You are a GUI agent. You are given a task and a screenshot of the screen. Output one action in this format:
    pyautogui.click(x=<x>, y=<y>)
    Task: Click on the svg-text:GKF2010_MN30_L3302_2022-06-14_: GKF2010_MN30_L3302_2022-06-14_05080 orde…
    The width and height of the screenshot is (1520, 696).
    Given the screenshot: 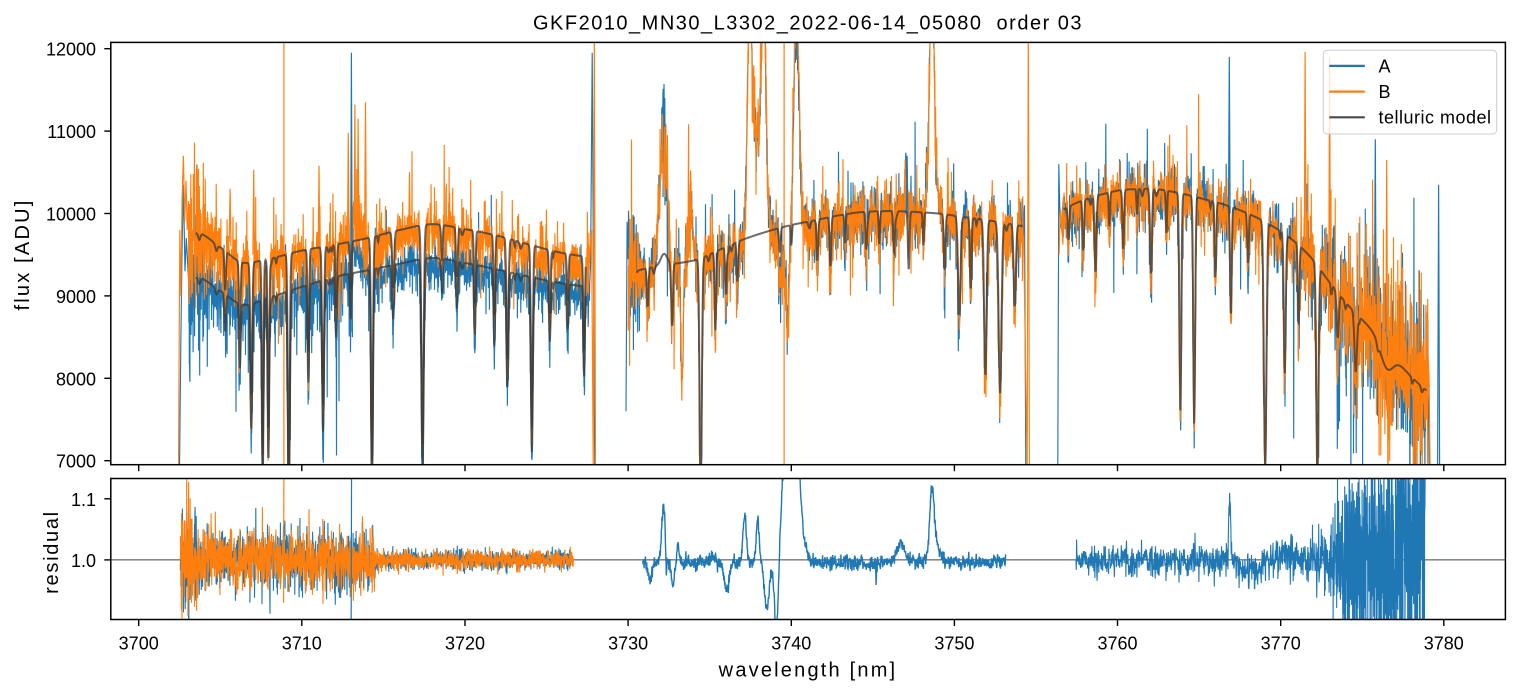 What is the action you would take?
    pyautogui.click(x=808, y=24)
    